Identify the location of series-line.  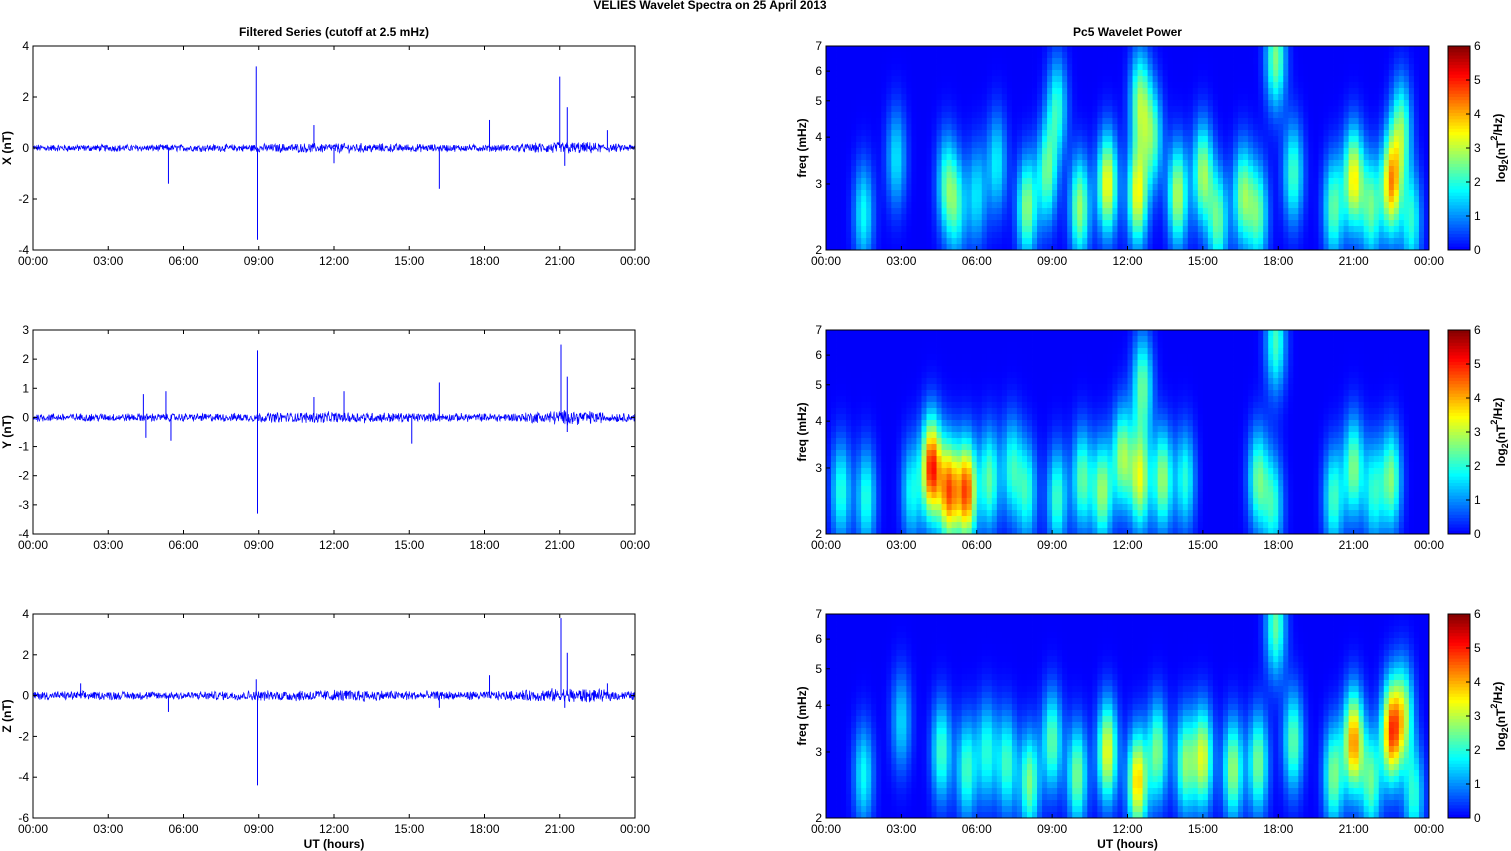
(334, 147).